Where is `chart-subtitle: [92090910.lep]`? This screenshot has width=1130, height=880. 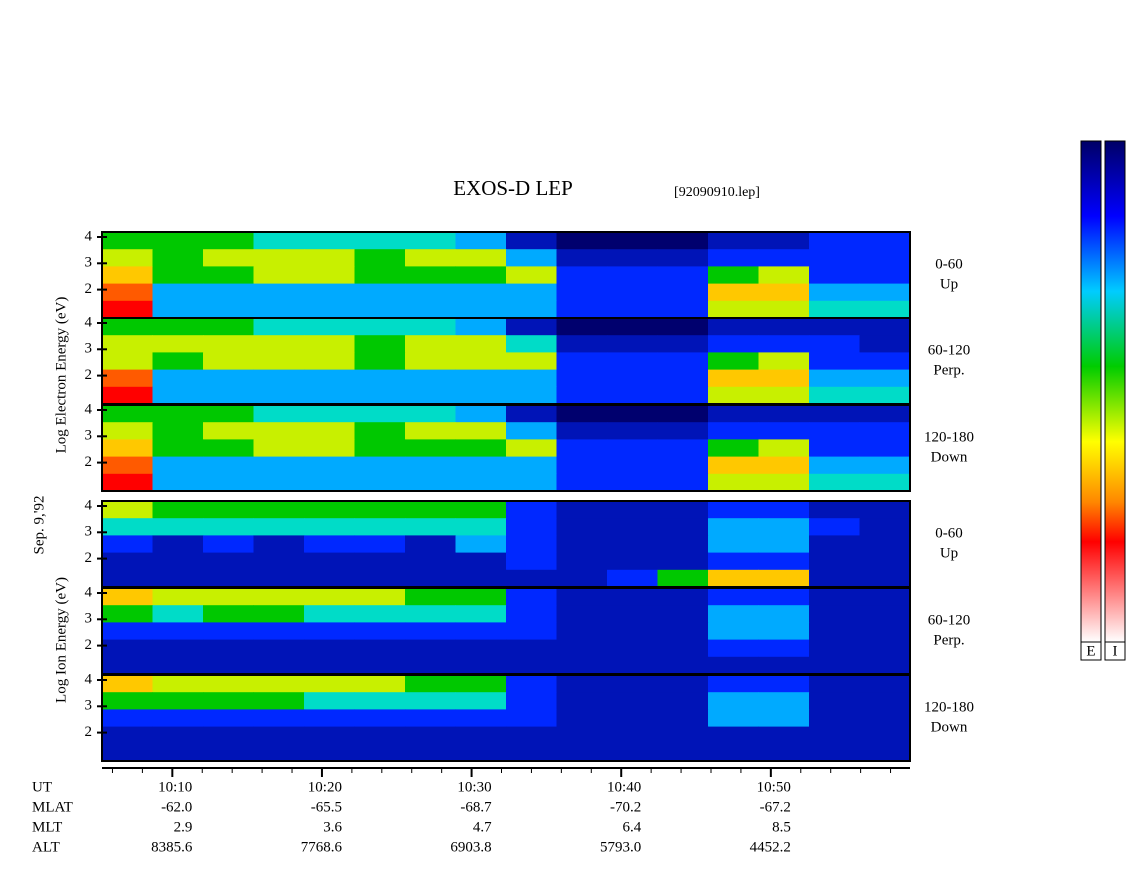
chart-subtitle: [92090910.lep] is located at coordinates (717, 192).